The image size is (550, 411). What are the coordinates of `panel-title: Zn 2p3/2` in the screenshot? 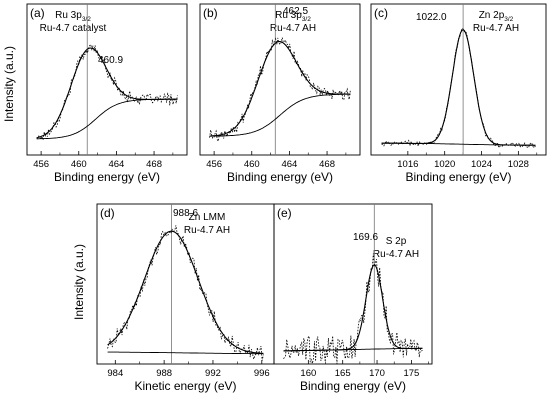 It's located at (496, 16).